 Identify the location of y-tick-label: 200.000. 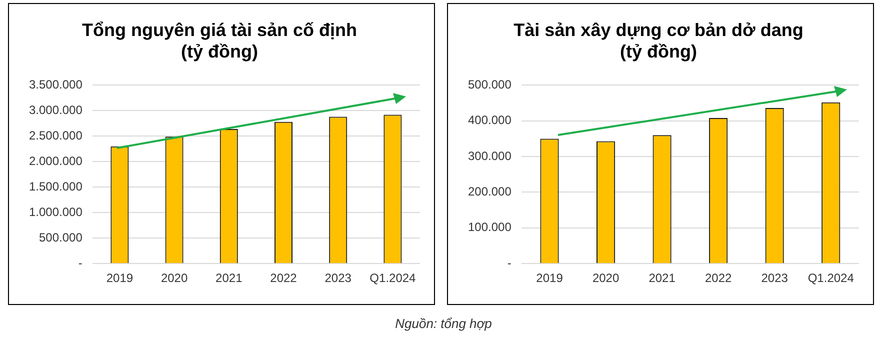
(490, 191).